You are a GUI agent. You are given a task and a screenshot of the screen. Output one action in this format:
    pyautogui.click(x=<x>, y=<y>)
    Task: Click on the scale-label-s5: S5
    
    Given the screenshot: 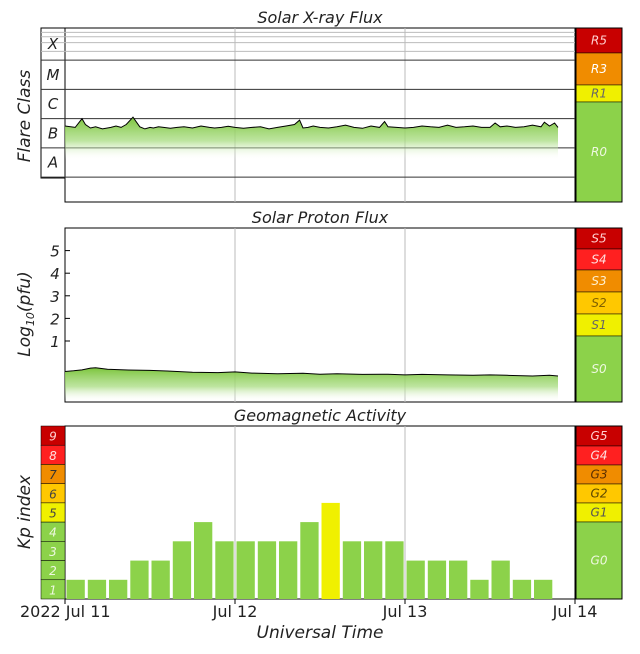 What is the action you would take?
    pyautogui.click(x=598, y=239)
    